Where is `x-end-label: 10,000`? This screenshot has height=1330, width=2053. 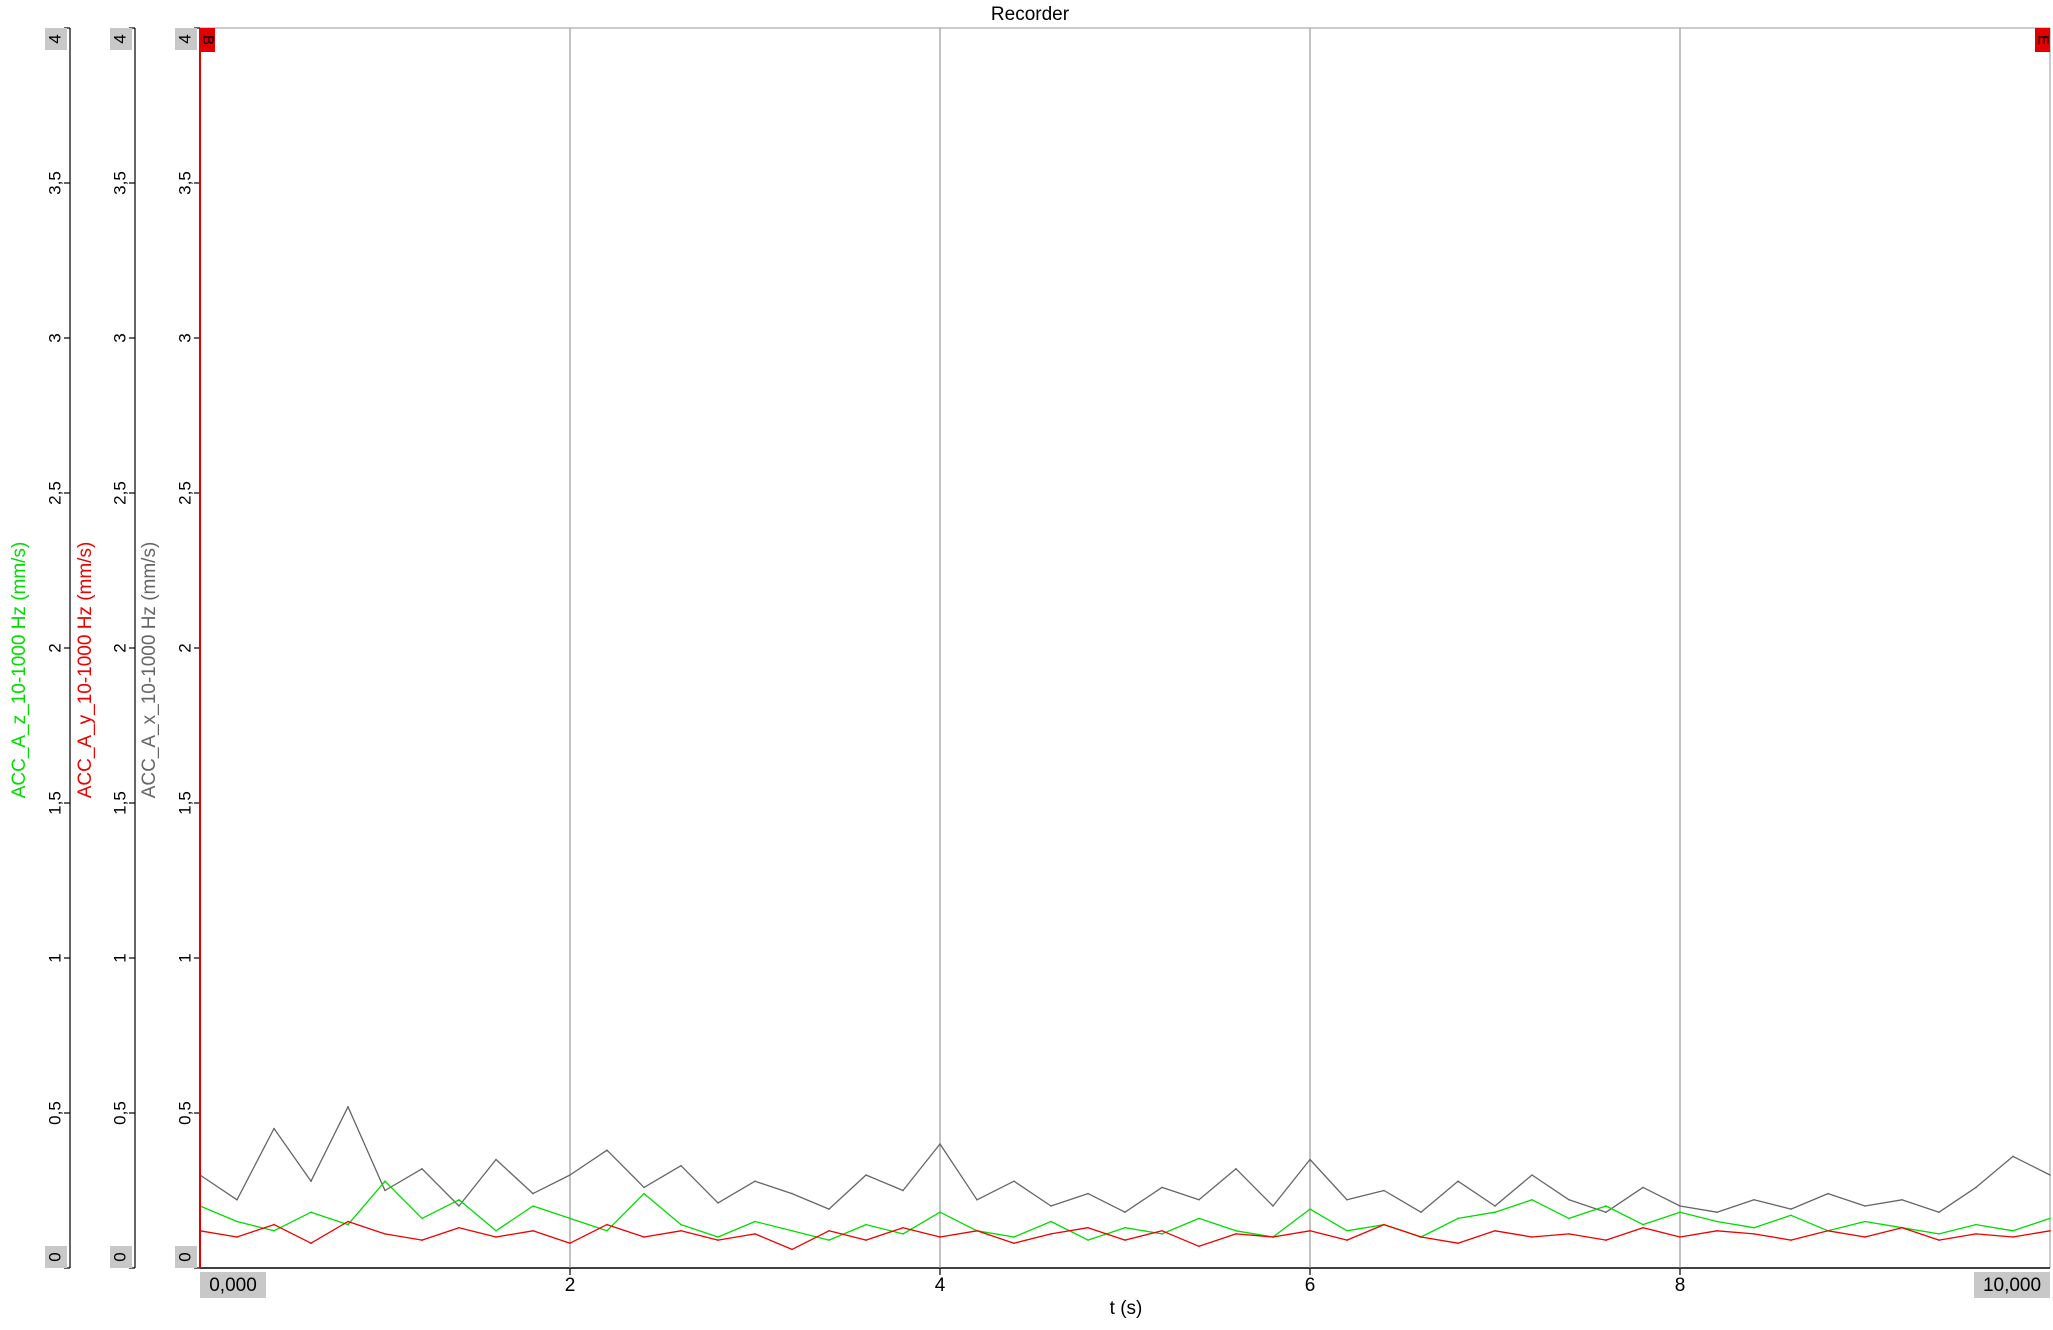
x-end-label: 10,000 is located at coordinates (2012, 1285).